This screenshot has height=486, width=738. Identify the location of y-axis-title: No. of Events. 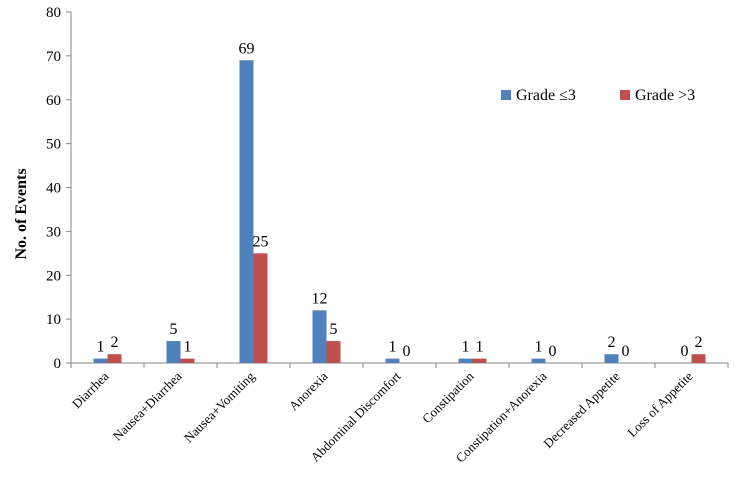
(21, 213).